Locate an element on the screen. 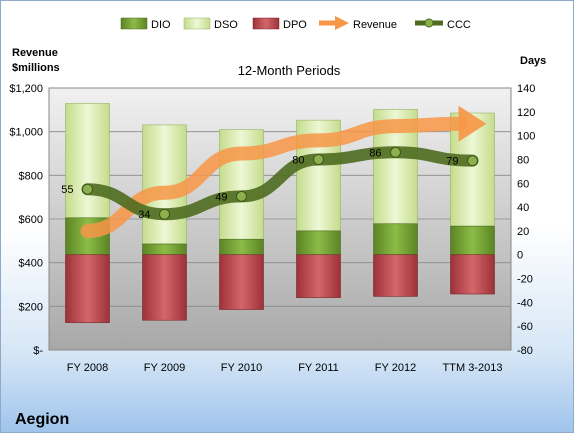 This screenshot has width=574, height=433. ccc-data-label: 86 is located at coordinates (375, 153).